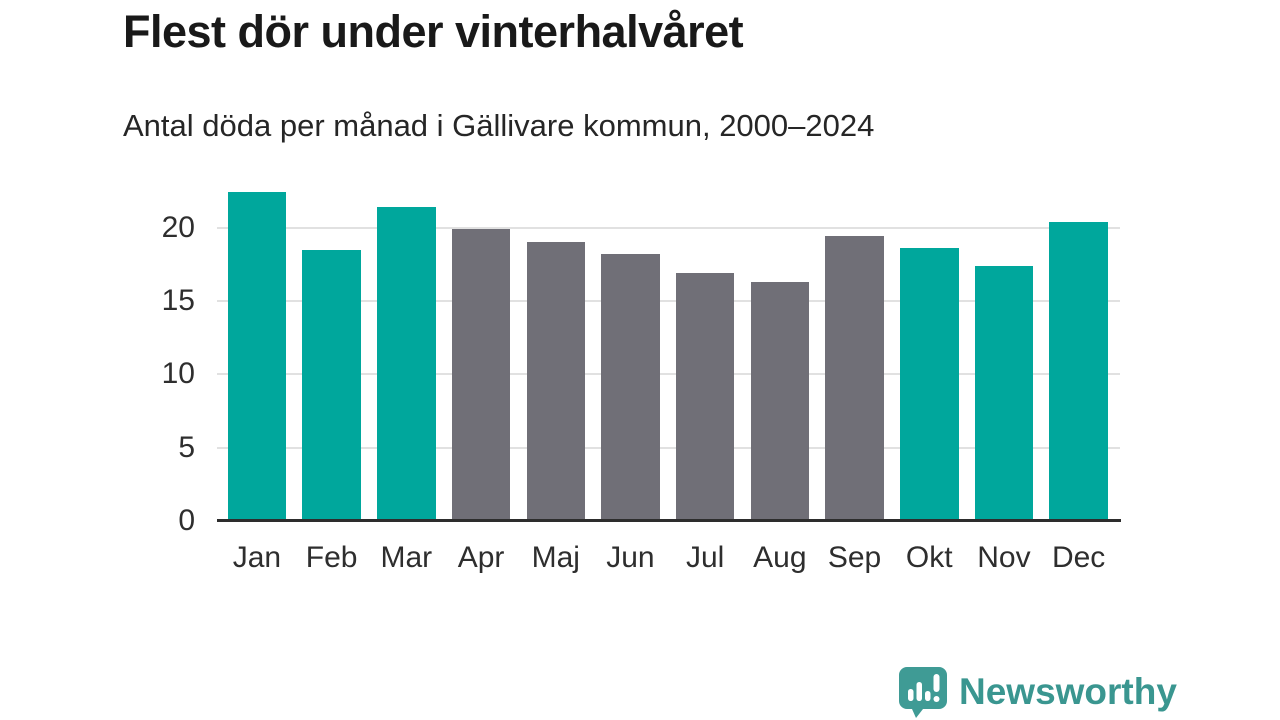  What do you see at coordinates (433, 31) in the screenshot?
I see `chart-title: Flest dör under vinterhalvåret` at bounding box center [433, 31].